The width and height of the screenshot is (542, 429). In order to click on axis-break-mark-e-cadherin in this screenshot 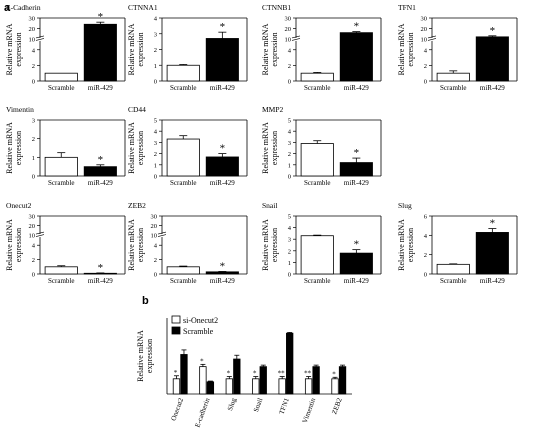, I will do `click(40, 37)`.